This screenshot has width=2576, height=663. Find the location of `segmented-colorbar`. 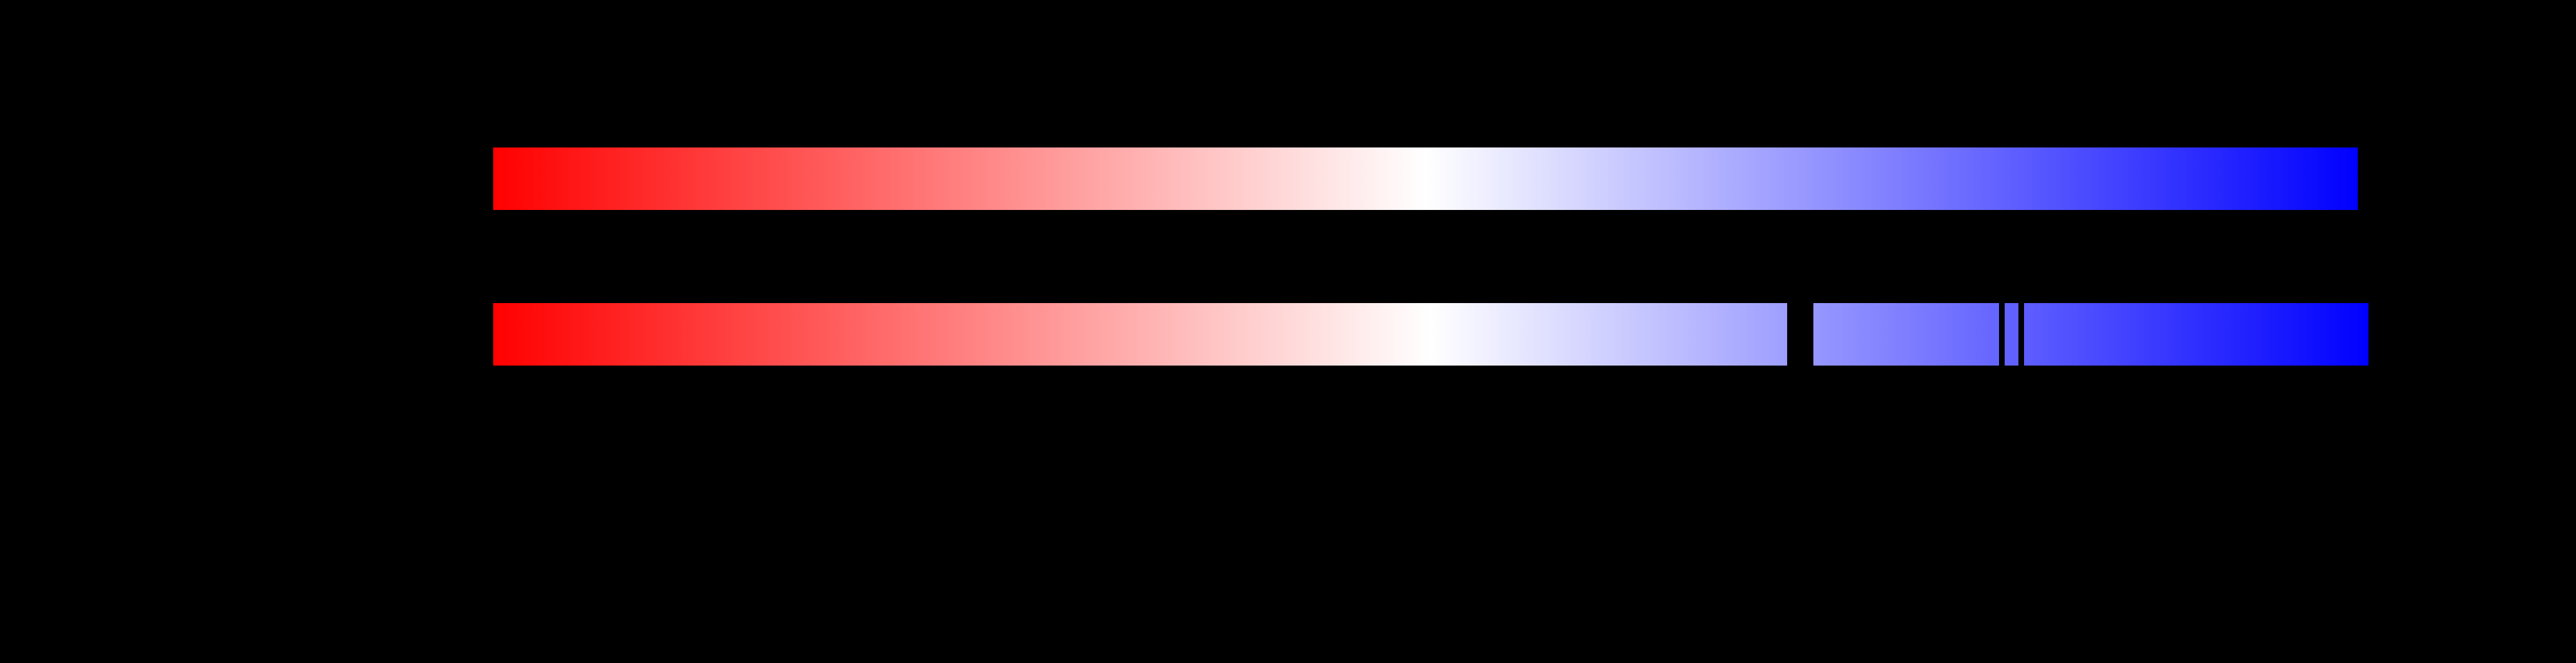

segmented-colorbar is located at coordinates (1430, 334).